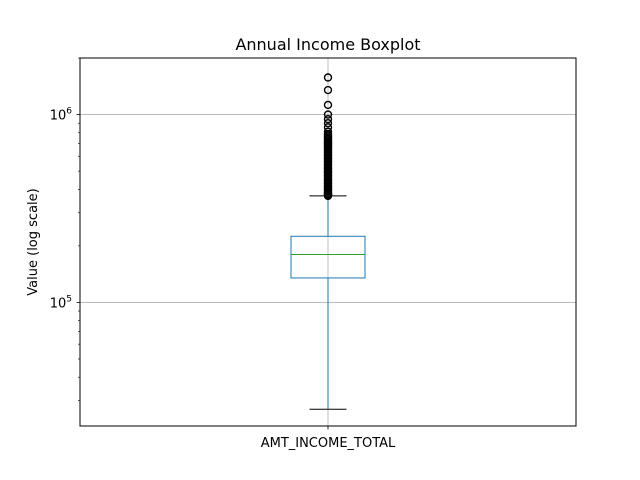  I want to click on chart-title: Annual Income Boxplot, so click(327, 44).